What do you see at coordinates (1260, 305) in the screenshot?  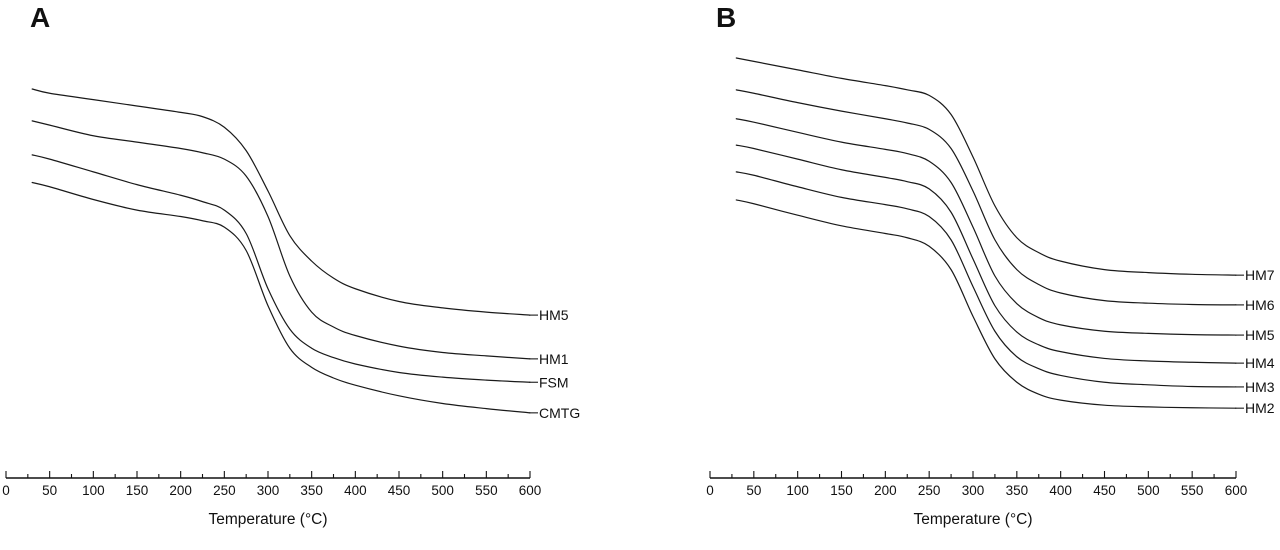 I see `curve-label-hm6: HM6` at bounding box center [1260, 305].